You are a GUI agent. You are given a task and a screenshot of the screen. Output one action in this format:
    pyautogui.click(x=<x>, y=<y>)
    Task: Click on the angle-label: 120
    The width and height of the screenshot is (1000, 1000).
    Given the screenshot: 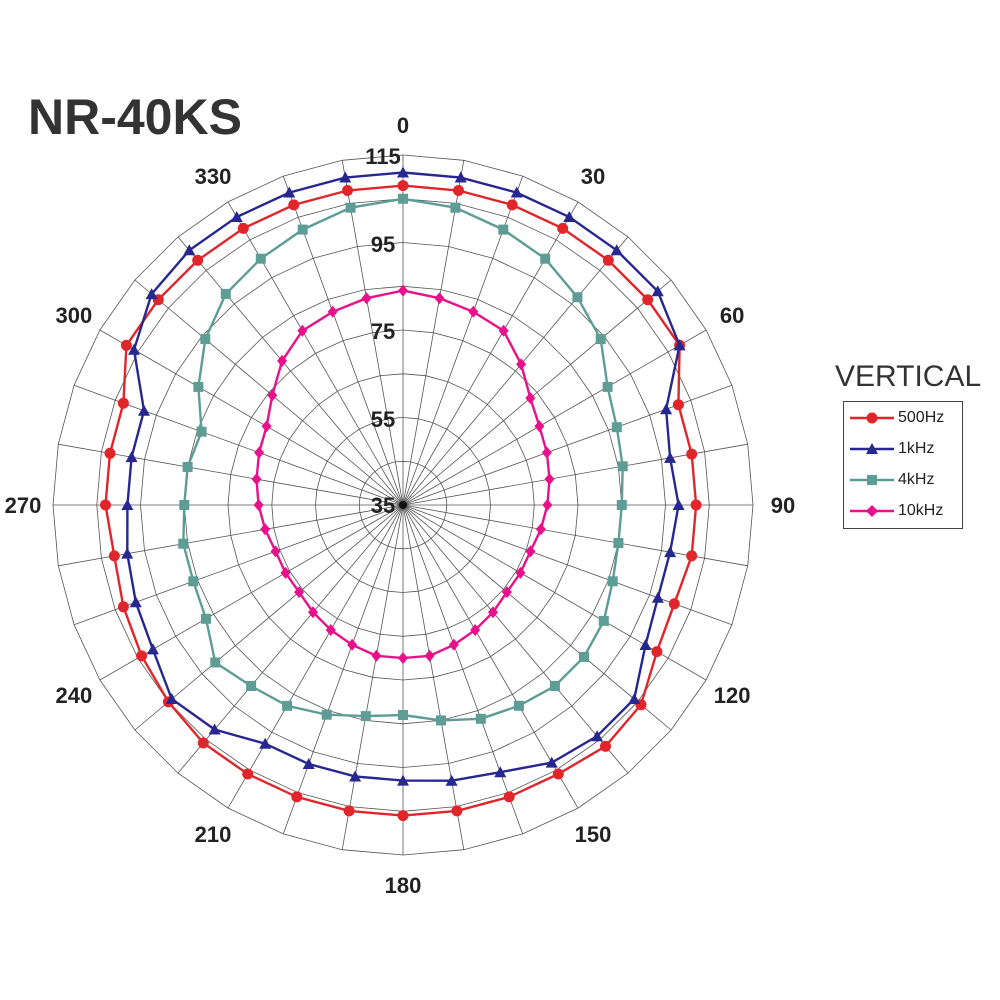 What is the action you would take?
    pyautogui.click(x=732, y=695)
    